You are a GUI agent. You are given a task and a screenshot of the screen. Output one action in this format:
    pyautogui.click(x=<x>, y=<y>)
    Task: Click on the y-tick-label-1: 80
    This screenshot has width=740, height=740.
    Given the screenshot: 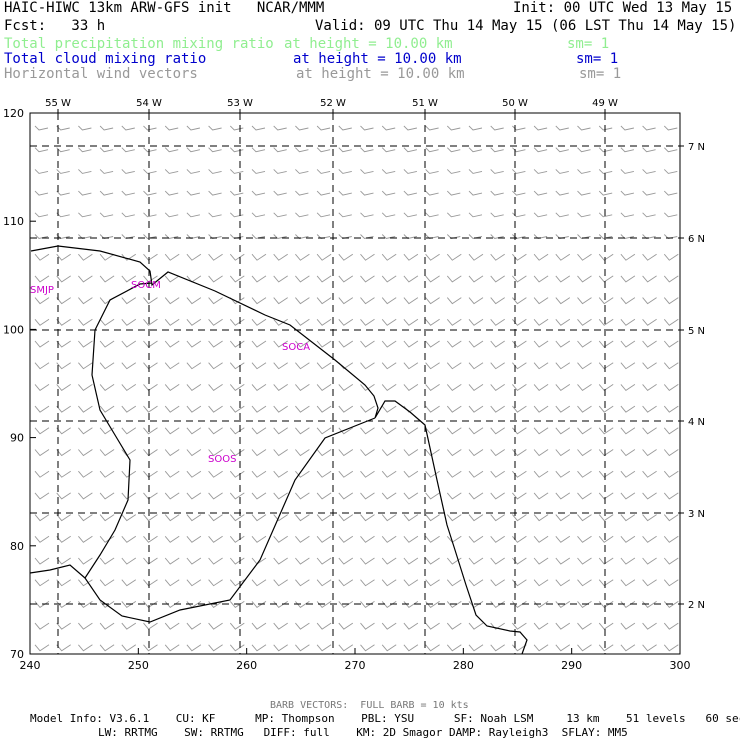 What is the action you would take?
    pyautogui.click(x=17, y=546)
    